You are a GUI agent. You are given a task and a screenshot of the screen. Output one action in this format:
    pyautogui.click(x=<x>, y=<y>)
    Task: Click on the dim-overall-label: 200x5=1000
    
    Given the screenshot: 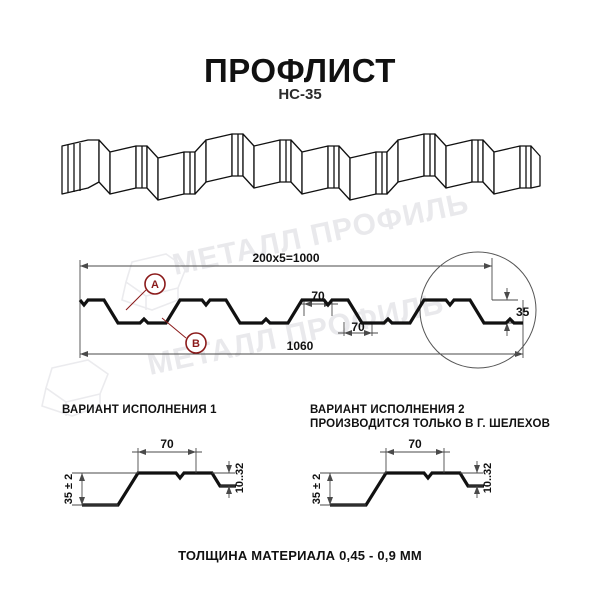 What is the action you would take?
    pyautogui.click(x=285, y=258)
    